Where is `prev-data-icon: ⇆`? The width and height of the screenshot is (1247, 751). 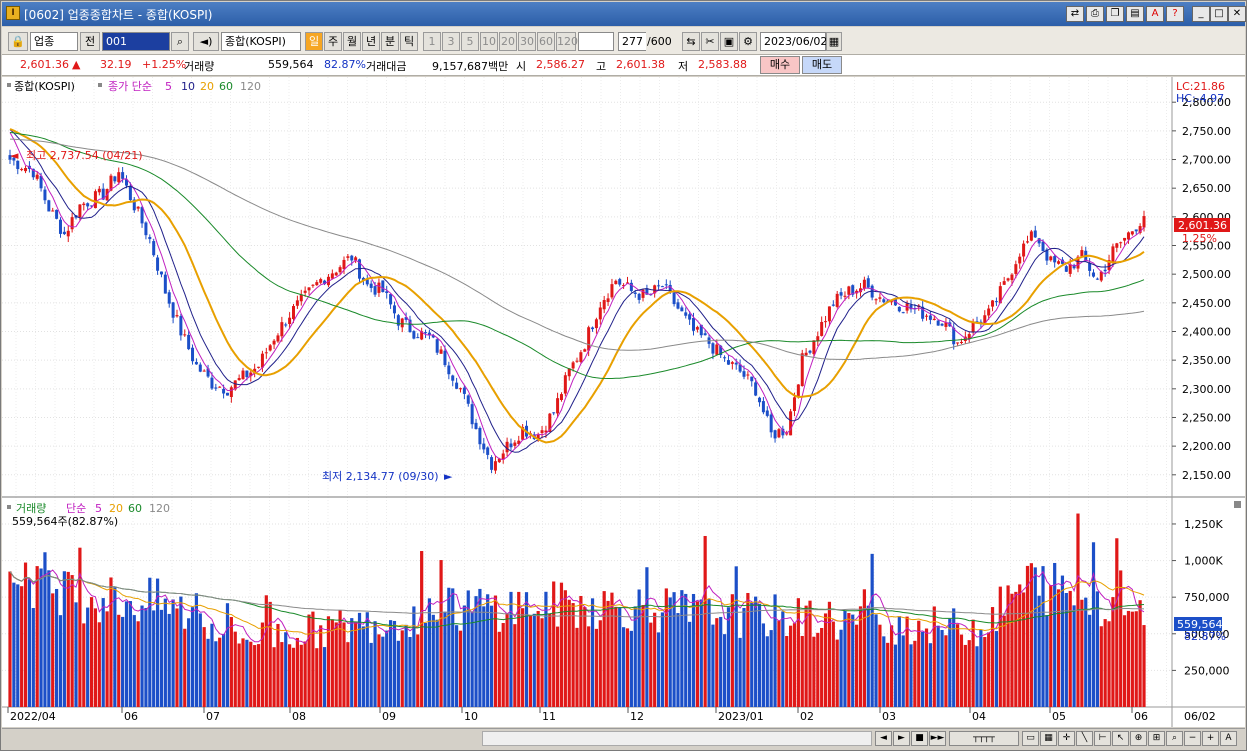 prev-data-icon: ⇆ is located at coordinates (691, 41).